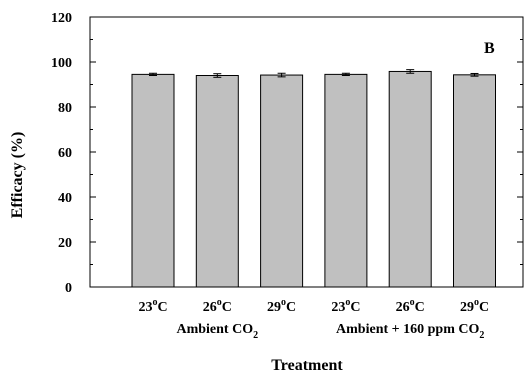 This screenshot has width=527, height=377. Describe the element at coordinates (307, 365) in the screenshot. I see `x-axis-title: Treatment` at that location.